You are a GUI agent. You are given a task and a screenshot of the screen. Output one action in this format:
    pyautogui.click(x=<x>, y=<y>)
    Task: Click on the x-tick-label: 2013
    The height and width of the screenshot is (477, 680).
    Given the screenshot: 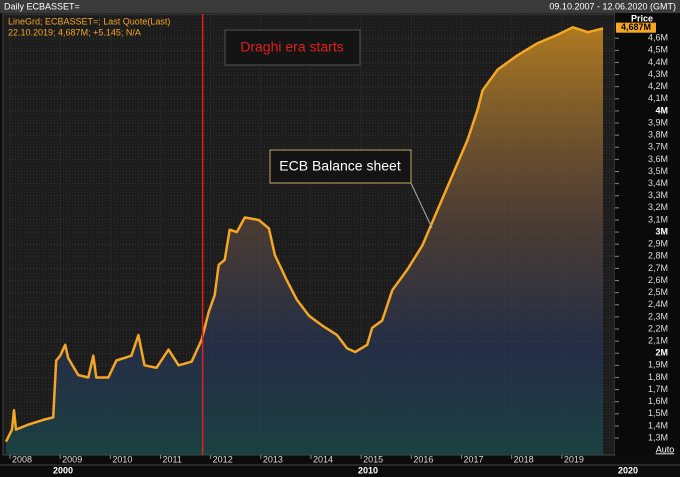 What is the action you would take?
    pyautogui.click(x=273, y=459)
    